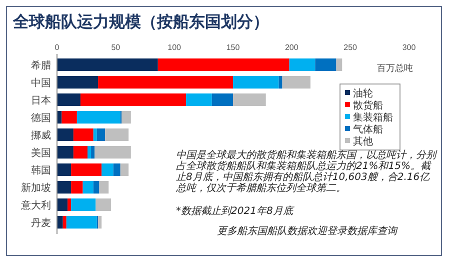 The image size is (450, 263). I want to click on y-tick-label: 德国, so click(41, 118).